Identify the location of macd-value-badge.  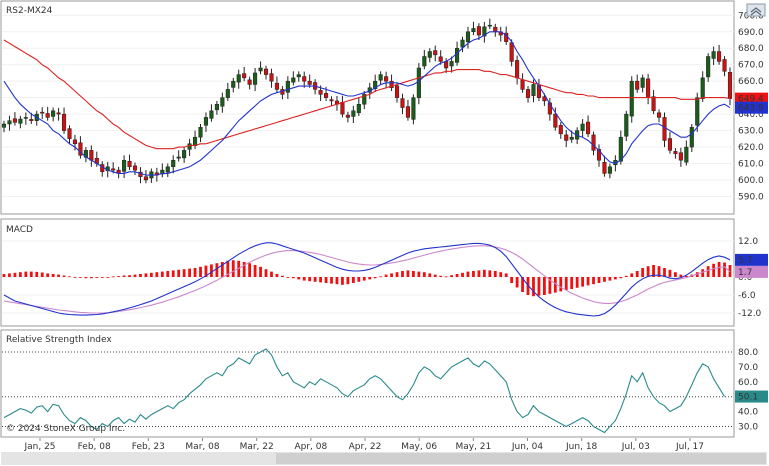
(751, 259).